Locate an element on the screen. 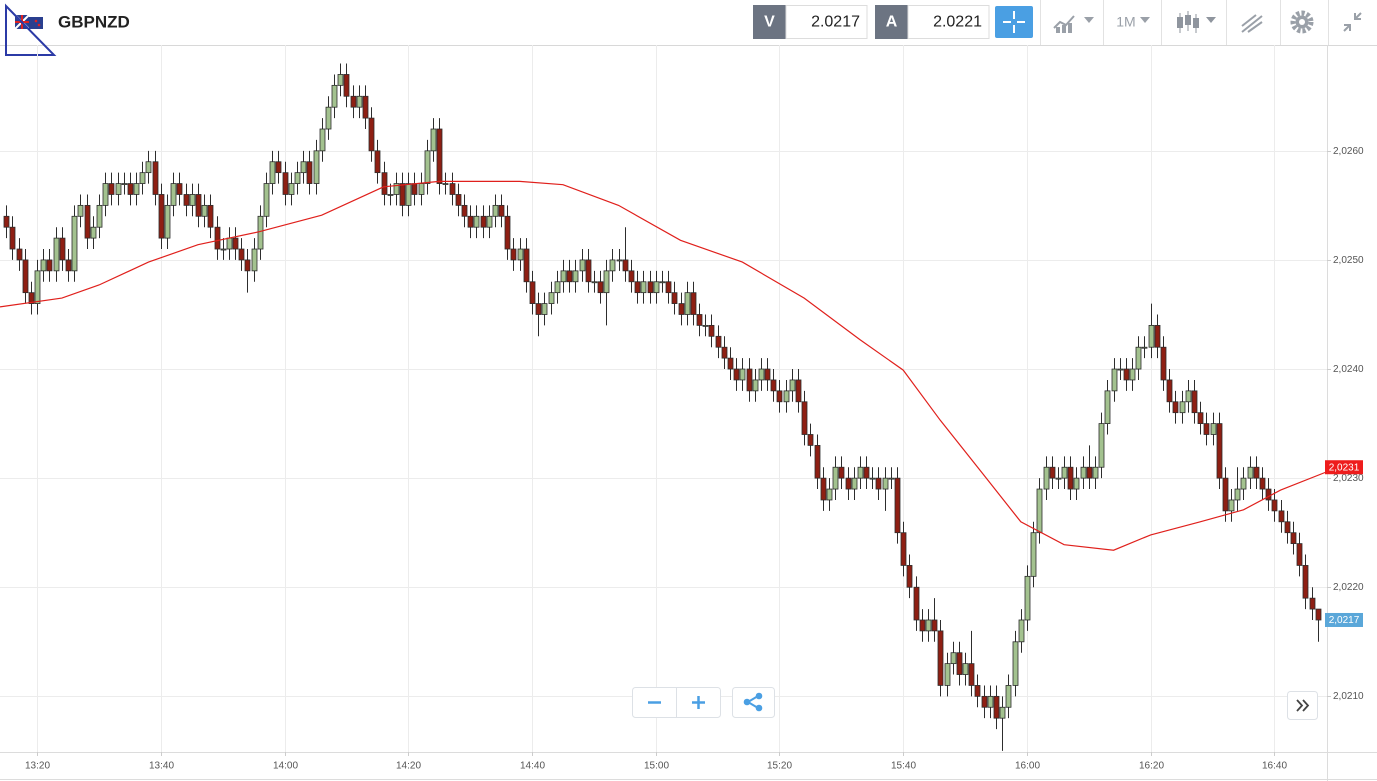  sell-price-box is located at coordinates (826, 22).